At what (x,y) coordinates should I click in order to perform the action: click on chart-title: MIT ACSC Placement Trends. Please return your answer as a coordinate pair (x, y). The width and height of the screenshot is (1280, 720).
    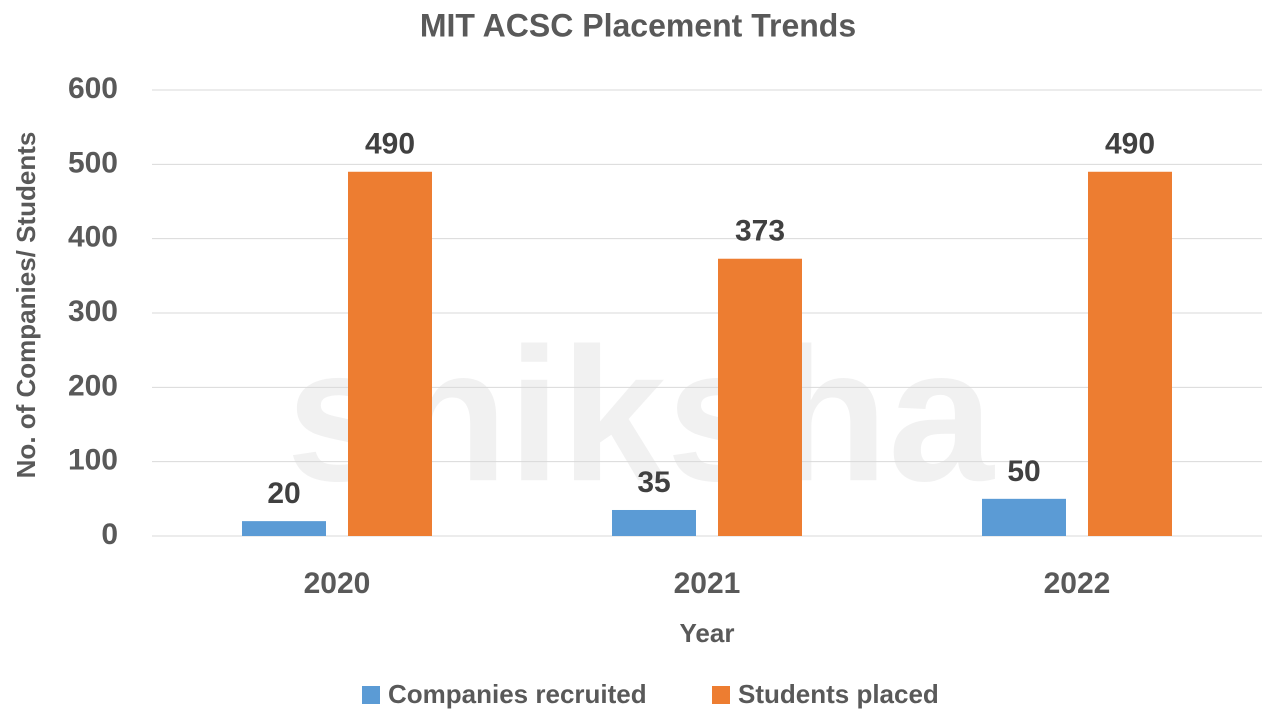
    Looking at the image, I should click on (638, 25).